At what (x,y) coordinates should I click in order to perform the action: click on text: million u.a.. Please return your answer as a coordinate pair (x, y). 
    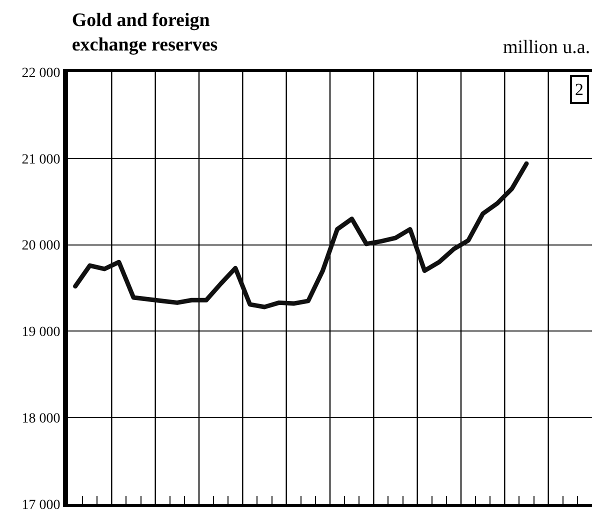
    Looking at the image, I should click on (546, 47).